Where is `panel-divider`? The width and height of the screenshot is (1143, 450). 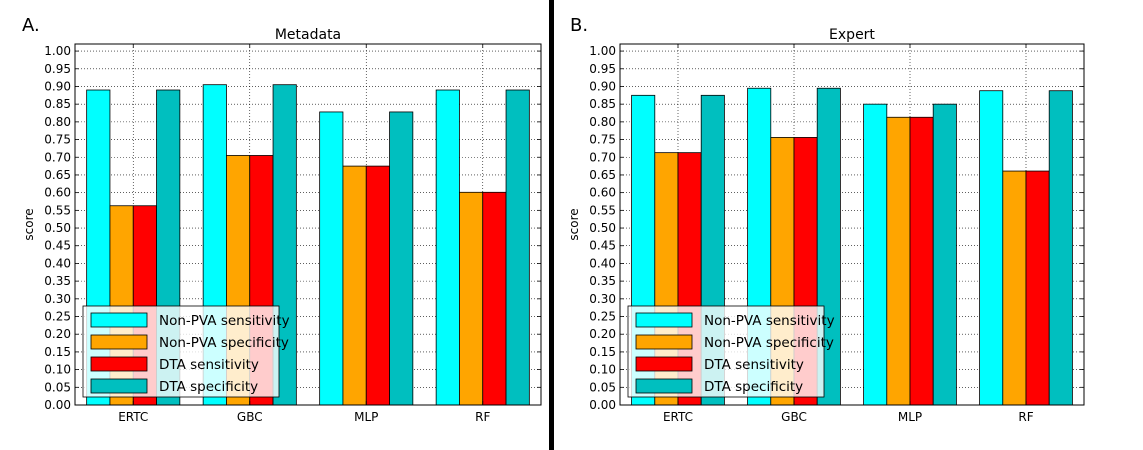 panel-divider is located at coordinates (551, 225).